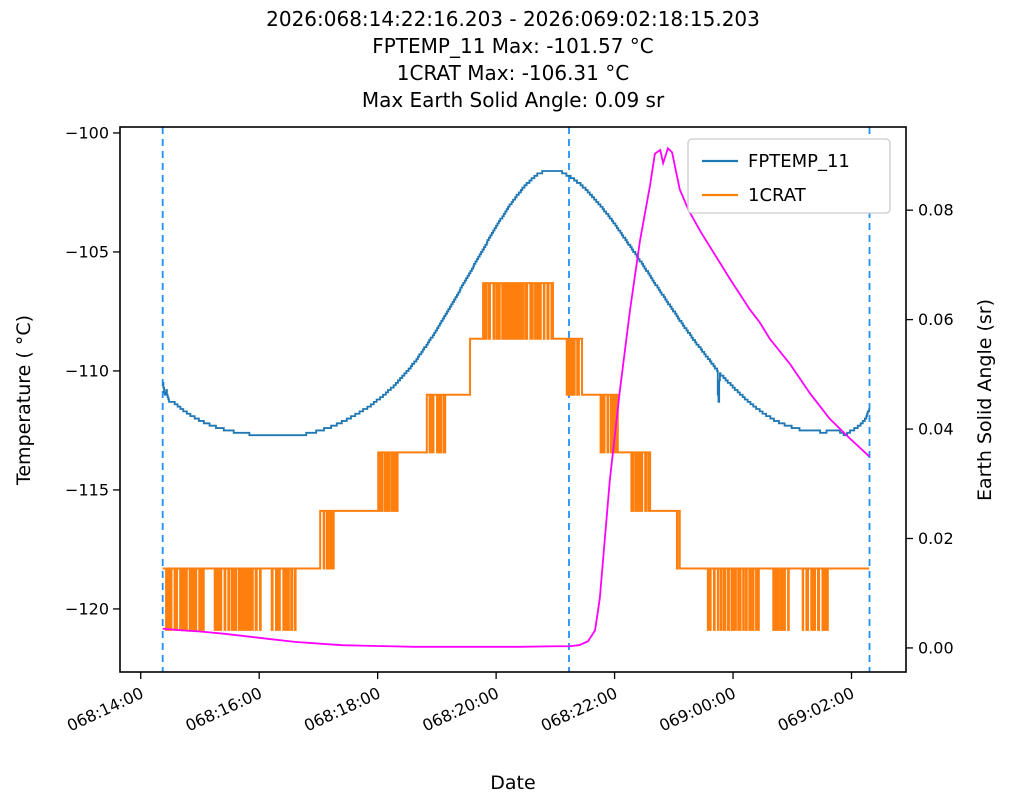 This screenshot has width=1011, height=811. Describe the element at coordinates (513, 46) in the screenshot. I see `title-fptemp-max: FPTEMP_11 Max: -101.57 °C` at that location.